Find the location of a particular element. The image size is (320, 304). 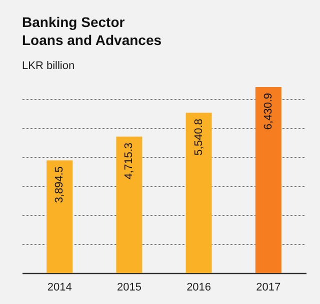

data-label: 3,894.5 is located at coordinates (60, 185).